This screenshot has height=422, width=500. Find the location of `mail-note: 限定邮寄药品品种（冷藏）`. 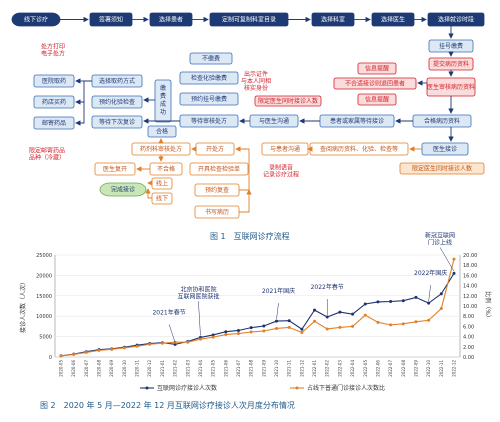

mail-note: 限定邮寄药品品种（冷藏） is located at coordinates (47, 154).